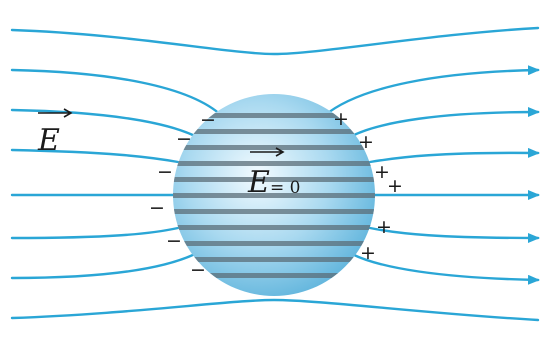 This screenshot has height=338, width=550. Describe the element at coordinates (182, 195) in the screenshot. I see `negative-charges: − − − − − −` at that location.